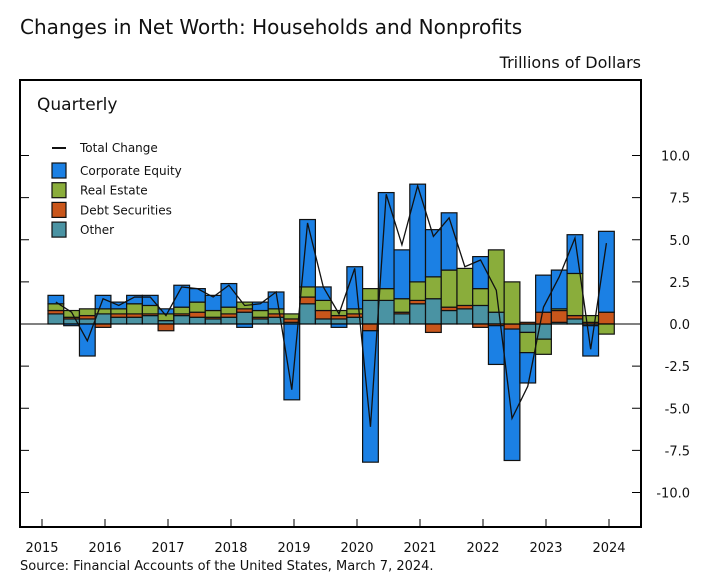 The height and width of the screenshot is (581, 704). I want to click on bar-real-estate-2023Q3, so click(591, 318).